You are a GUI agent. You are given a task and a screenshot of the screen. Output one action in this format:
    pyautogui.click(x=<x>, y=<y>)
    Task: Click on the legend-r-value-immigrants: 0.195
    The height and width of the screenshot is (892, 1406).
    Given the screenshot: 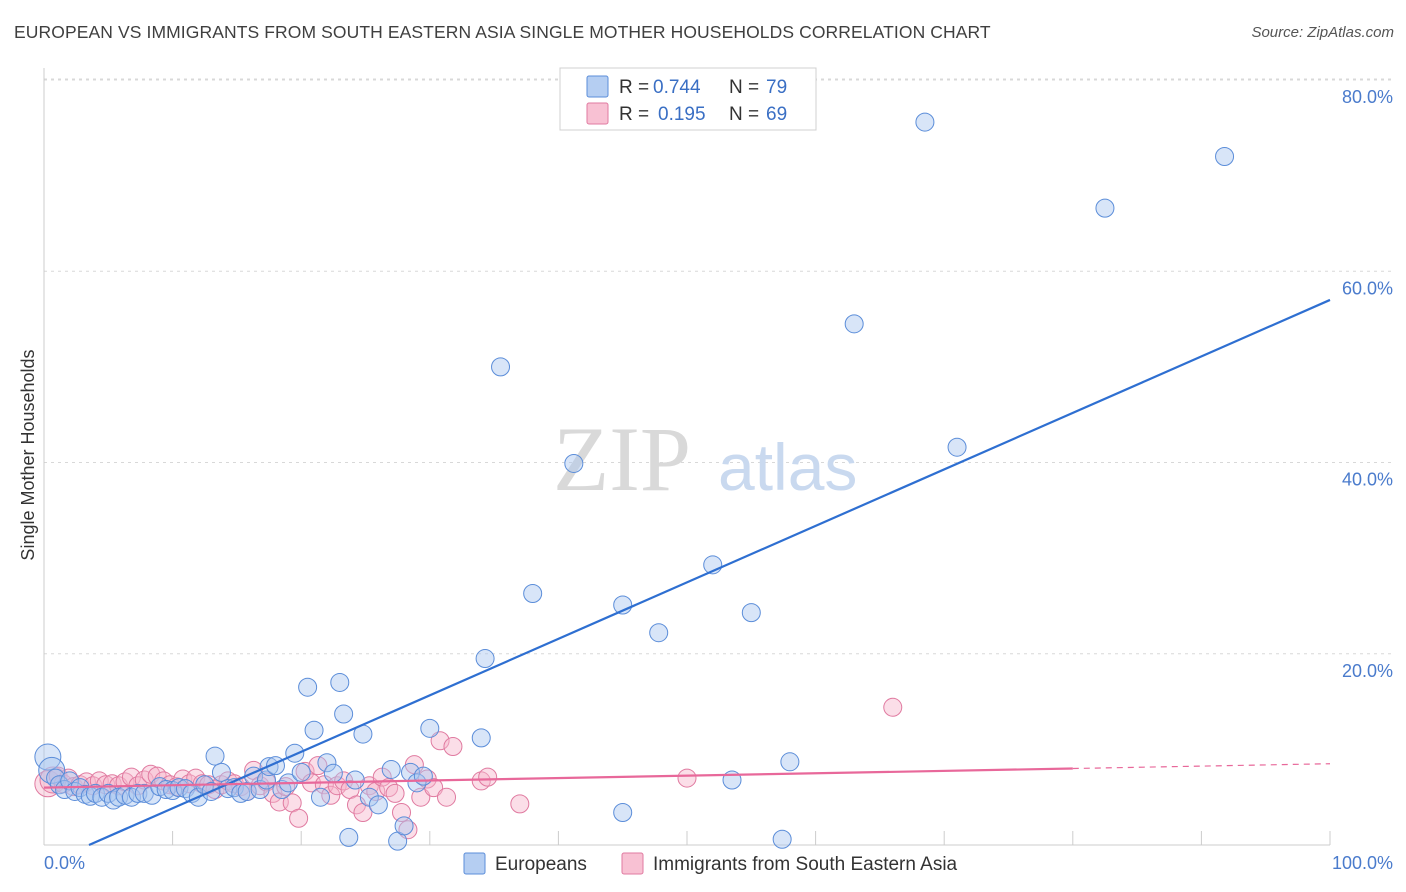 What is the action you would take?
    pyautogui.click(x=682, y=114)
    